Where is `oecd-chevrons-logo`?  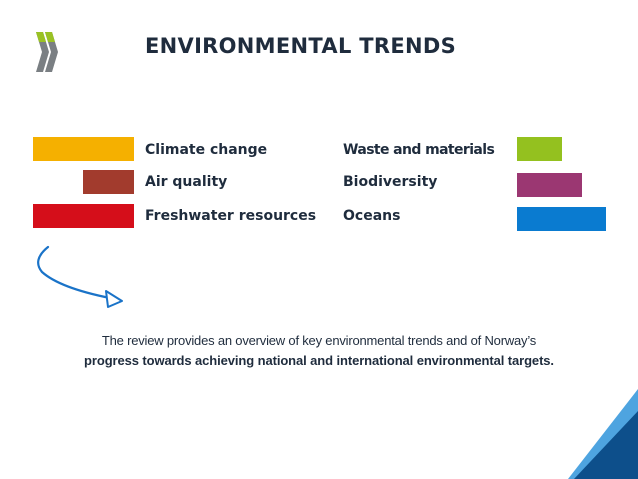
oecd-chevrons-logo is located at coordinates (47, 52).